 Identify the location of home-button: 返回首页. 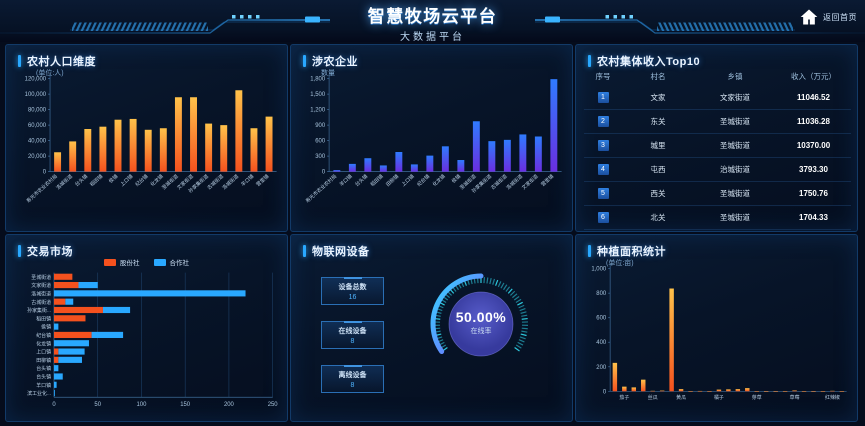
(828, 17).